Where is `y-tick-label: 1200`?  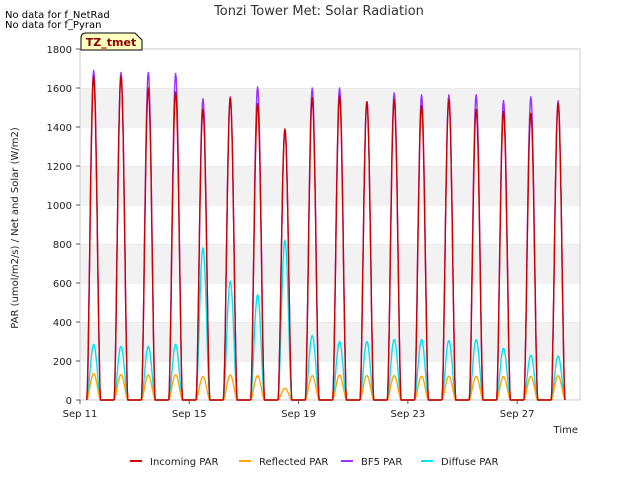 y-tick-label: 1200 is located at coordinates (59, 167).